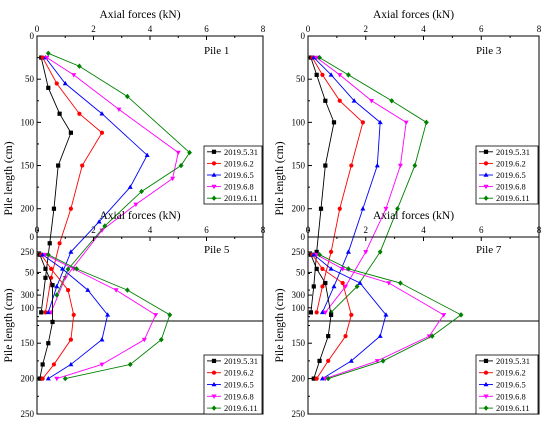  What do you see at coordinates (32, 237) in the screenshot?
I see `y-tick-label: 0` at bounding box center [32, 237].